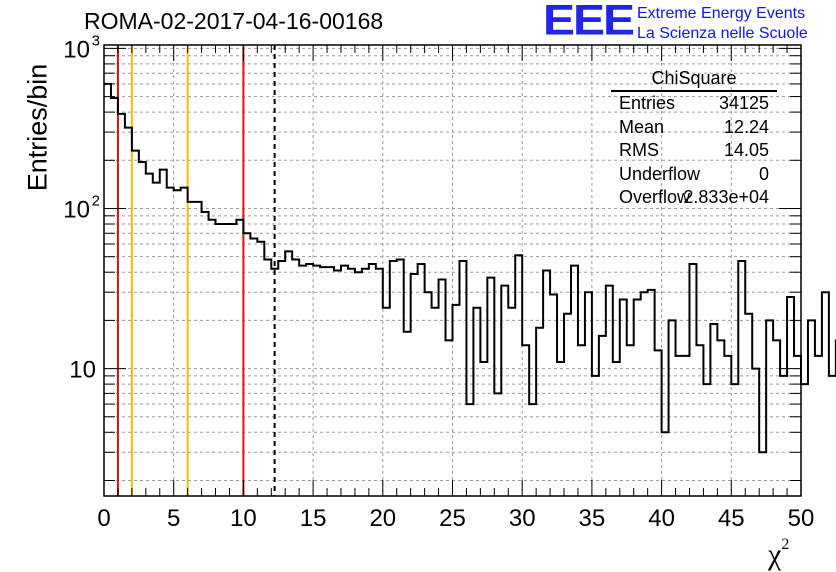 The height and width of the screenshot is (572, 836). Describe the element at coordinates (746, 128) in the screenshot. I see `stats-value: 12.24` at that location.